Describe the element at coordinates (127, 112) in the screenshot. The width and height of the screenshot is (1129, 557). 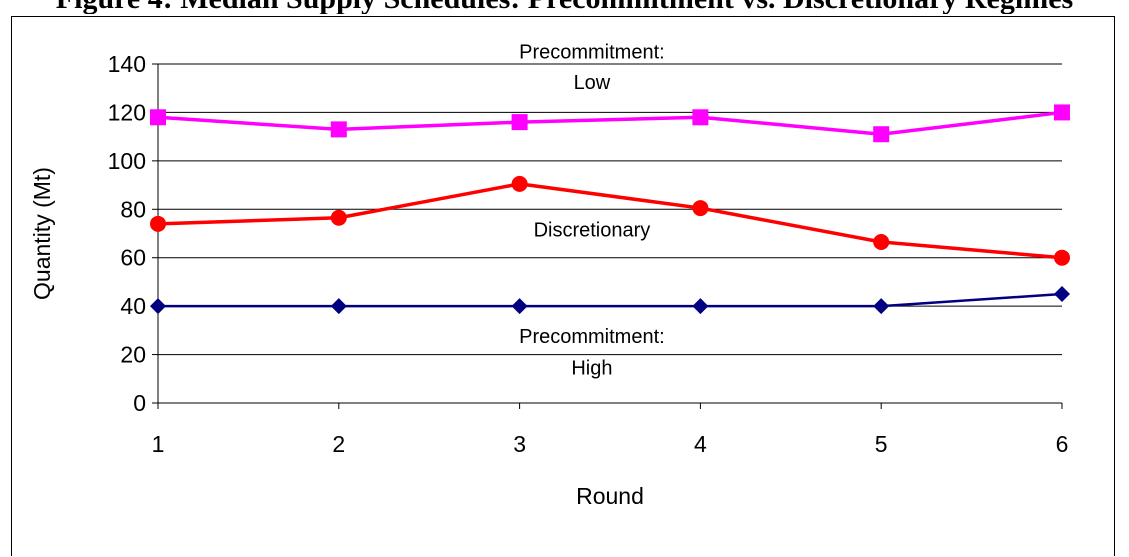
I see `y-tick-label: 120` at that location.